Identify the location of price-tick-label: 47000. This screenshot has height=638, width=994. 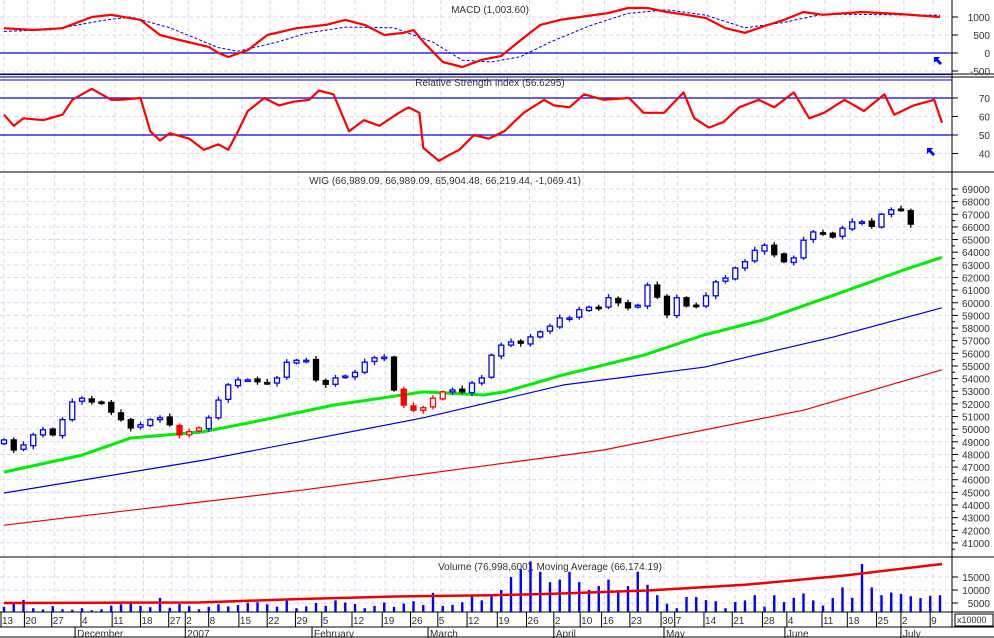
(976, 468).